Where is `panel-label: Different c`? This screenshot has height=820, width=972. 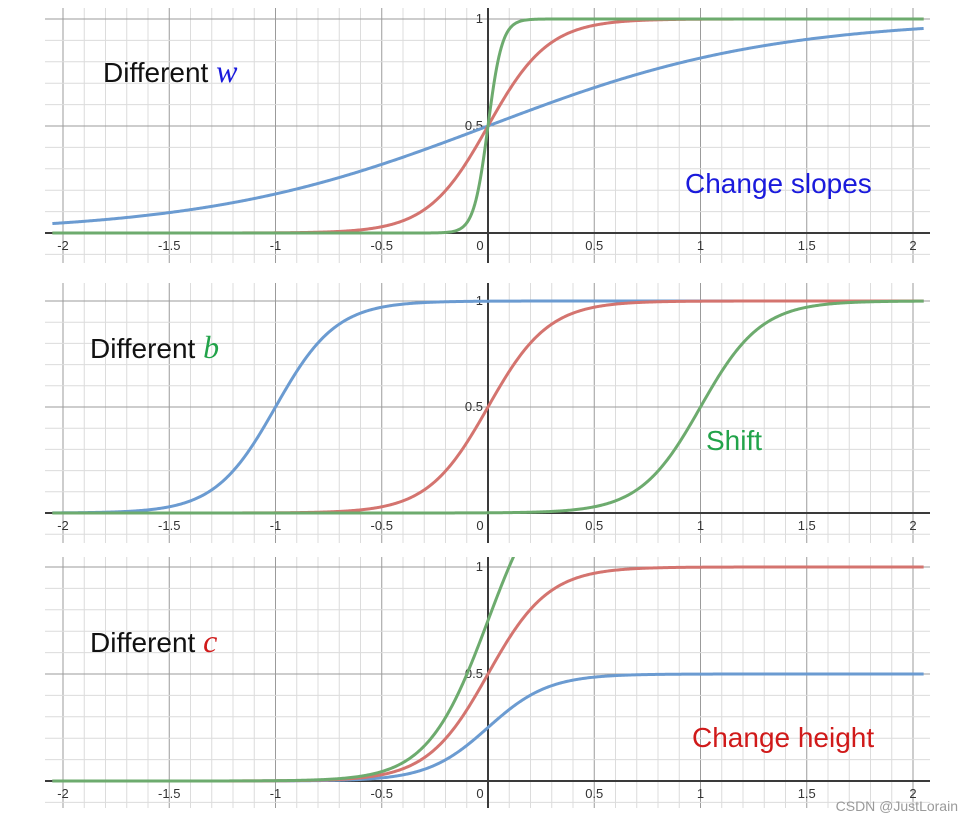
panel-label: Different c is located at coordinates (153, 641).